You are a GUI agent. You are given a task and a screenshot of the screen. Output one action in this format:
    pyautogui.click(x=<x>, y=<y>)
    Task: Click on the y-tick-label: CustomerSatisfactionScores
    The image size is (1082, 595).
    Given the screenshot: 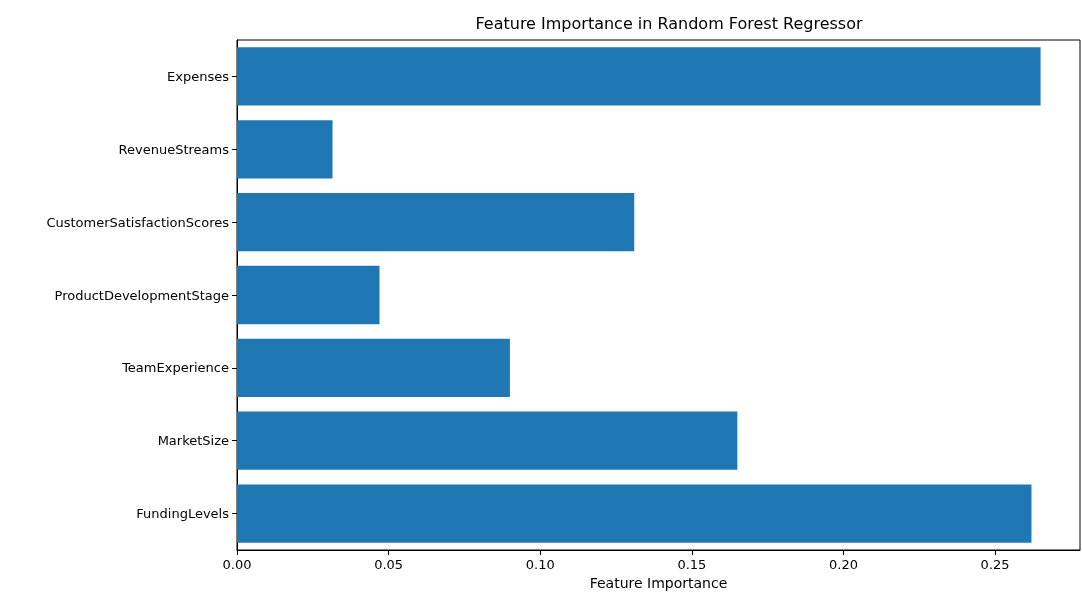 What is the action you would take?
    pyautogui.click(x=138, y=222)
    